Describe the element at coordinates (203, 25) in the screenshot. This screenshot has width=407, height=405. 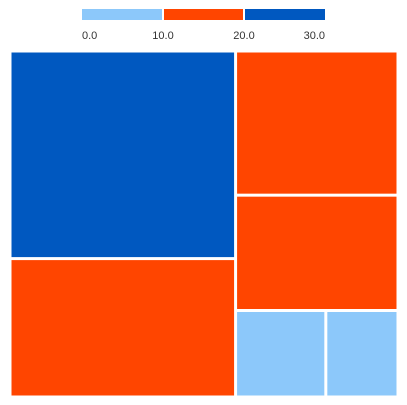
I see `color-legend: 0.0 10.0 20.0 30.0` at that location.